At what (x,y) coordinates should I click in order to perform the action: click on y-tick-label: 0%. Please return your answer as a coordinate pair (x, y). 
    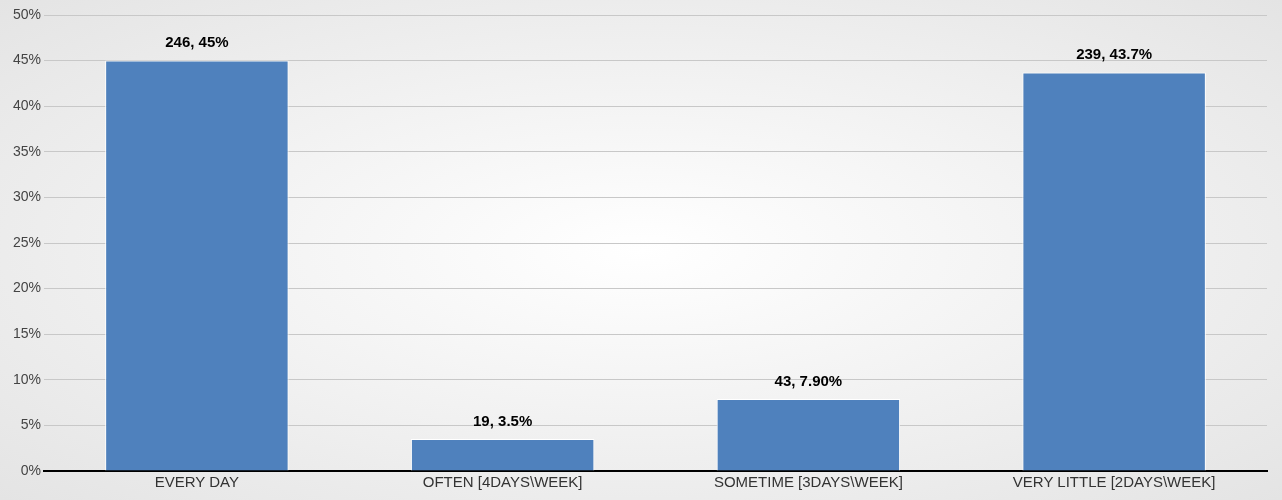
    Looking at the image, I should click on (31, 469).